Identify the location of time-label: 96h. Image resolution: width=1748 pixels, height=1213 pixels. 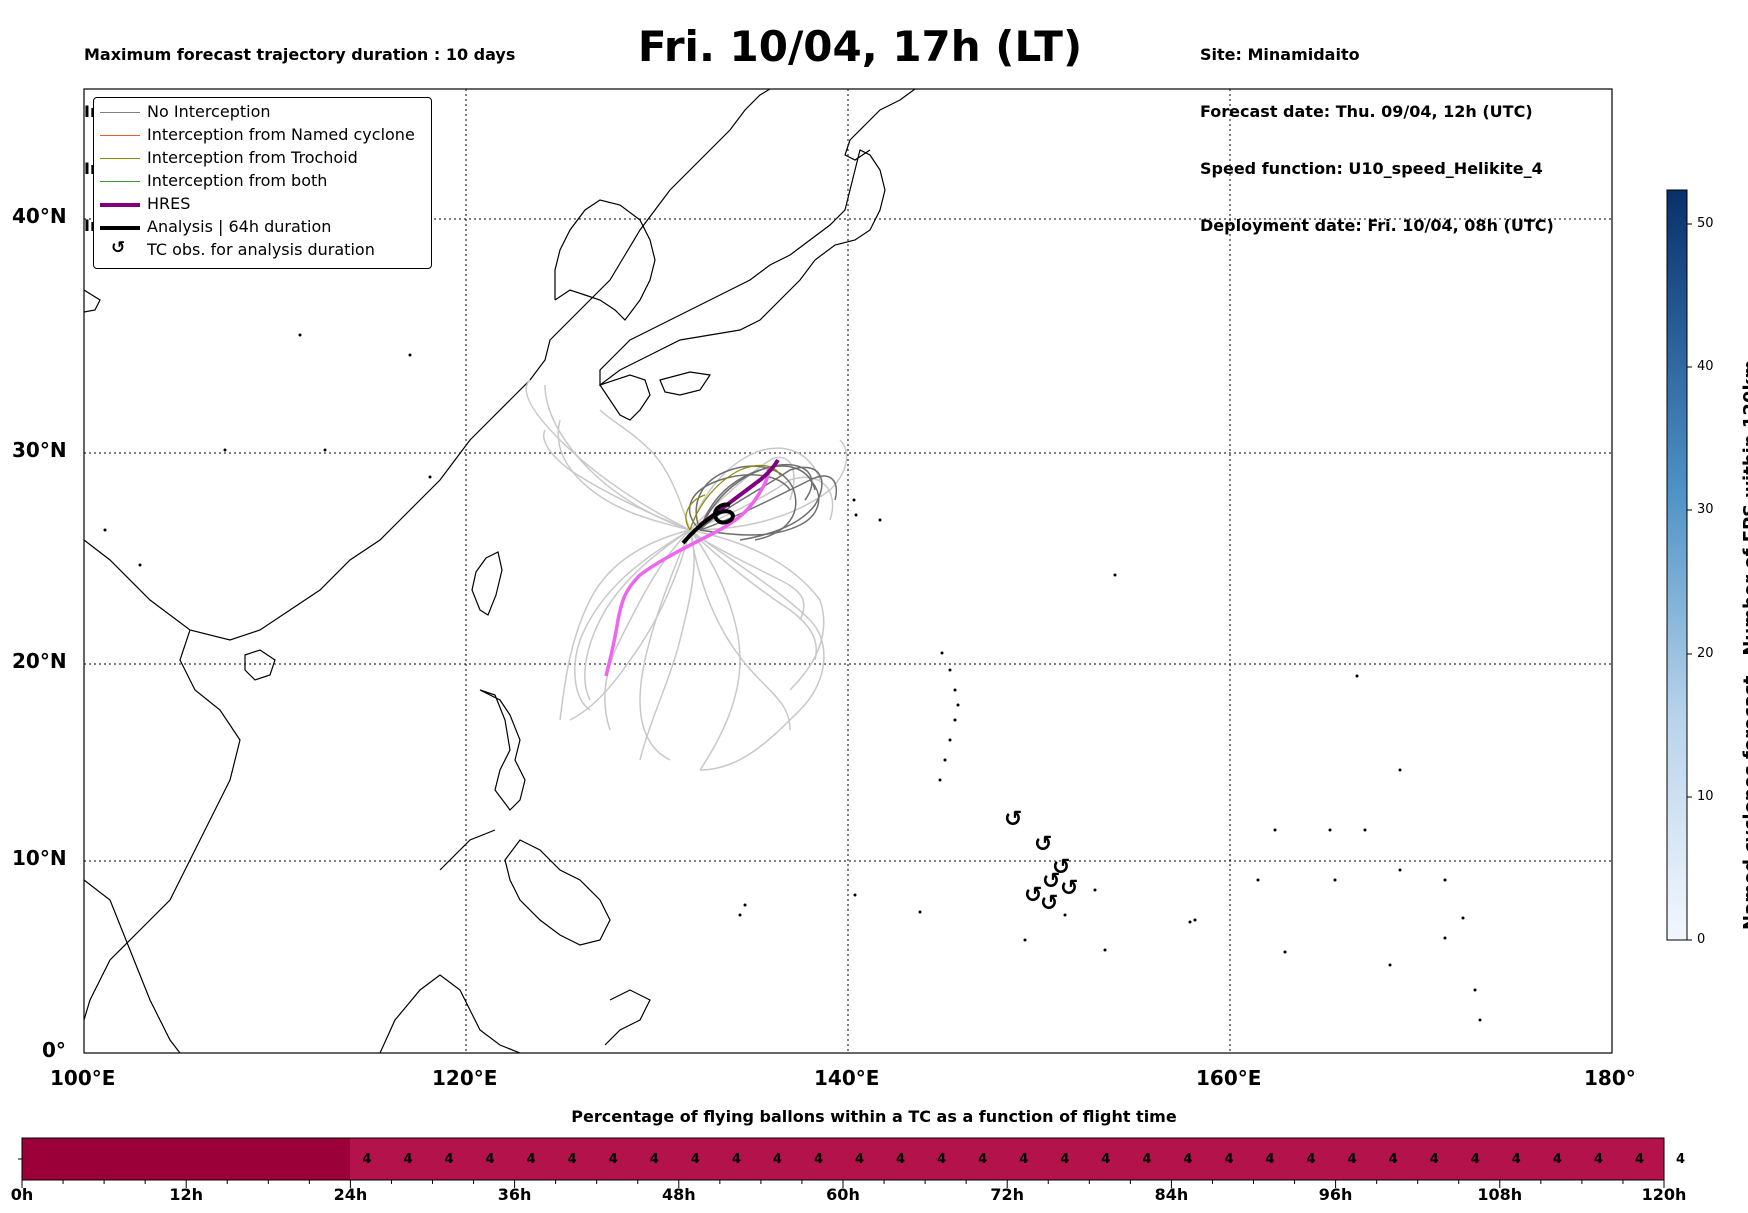
(1335, 1194).